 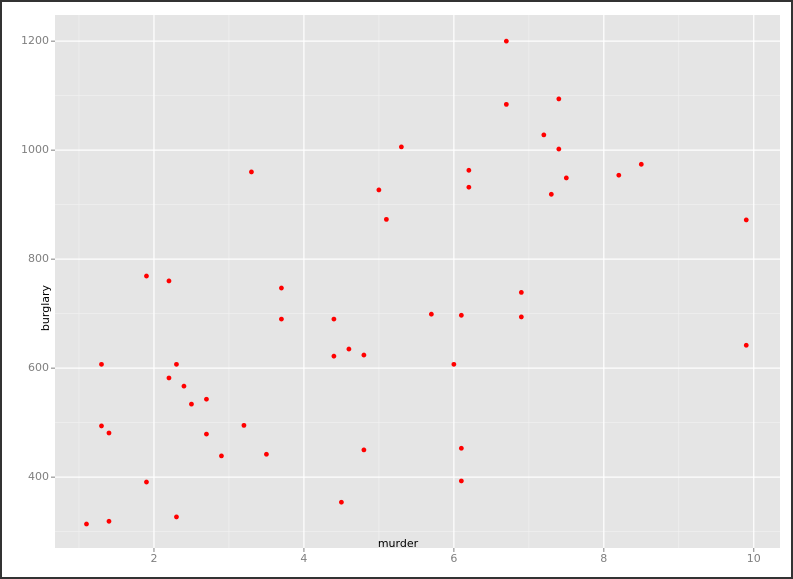 I want to click on x-tick-label: 8, so click(x=603, y=558).